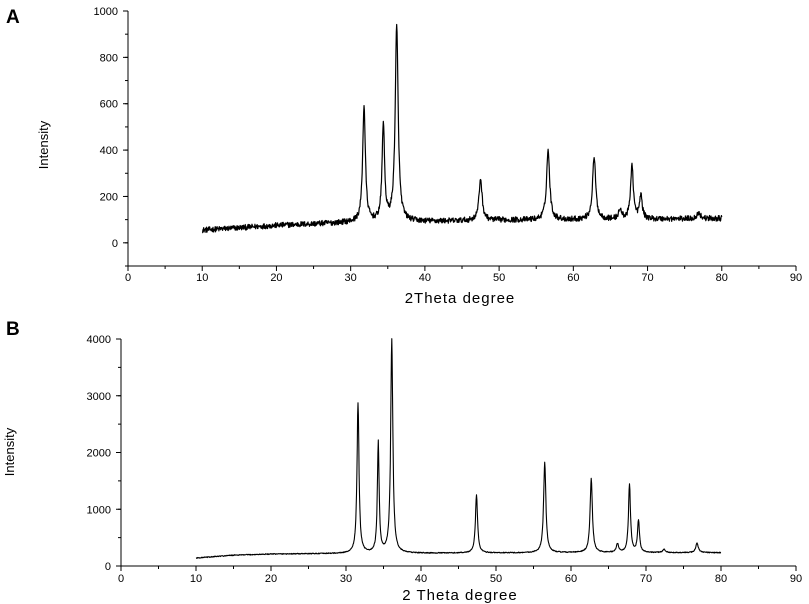 The width and height of the screenshot is (809, 604). What do you see at coordinates (109, 105) in the screenshot?
I see `y-tick-label: 600` at bounding box center [109, 105].